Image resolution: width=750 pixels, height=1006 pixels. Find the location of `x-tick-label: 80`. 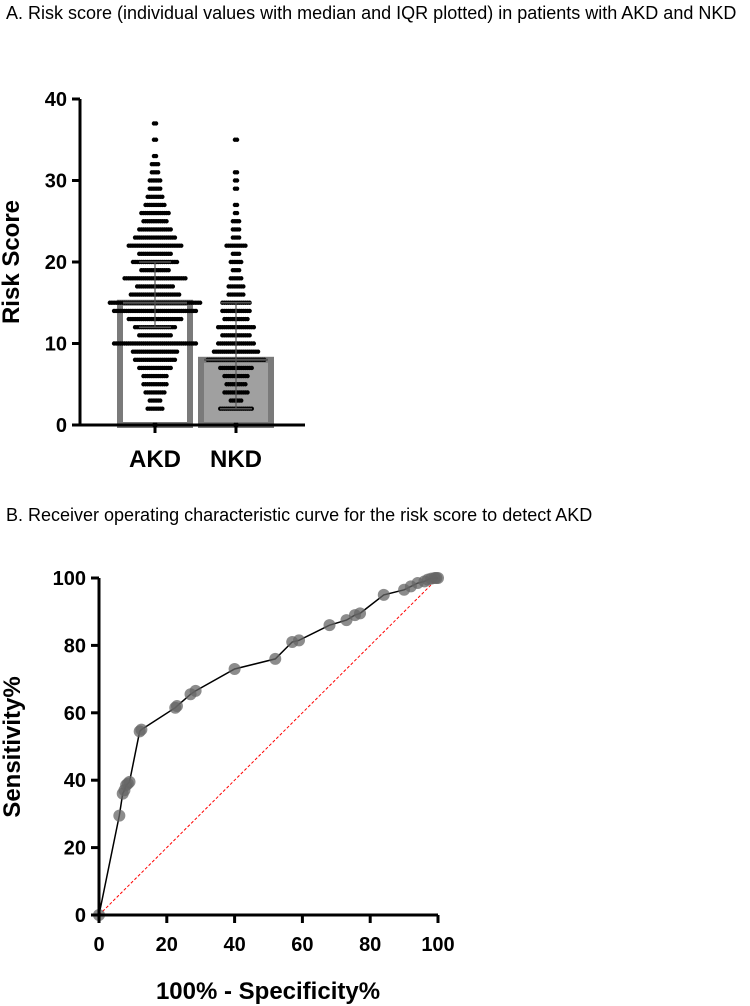

x-tick-label: 80 is located at coordinates (370, 945).